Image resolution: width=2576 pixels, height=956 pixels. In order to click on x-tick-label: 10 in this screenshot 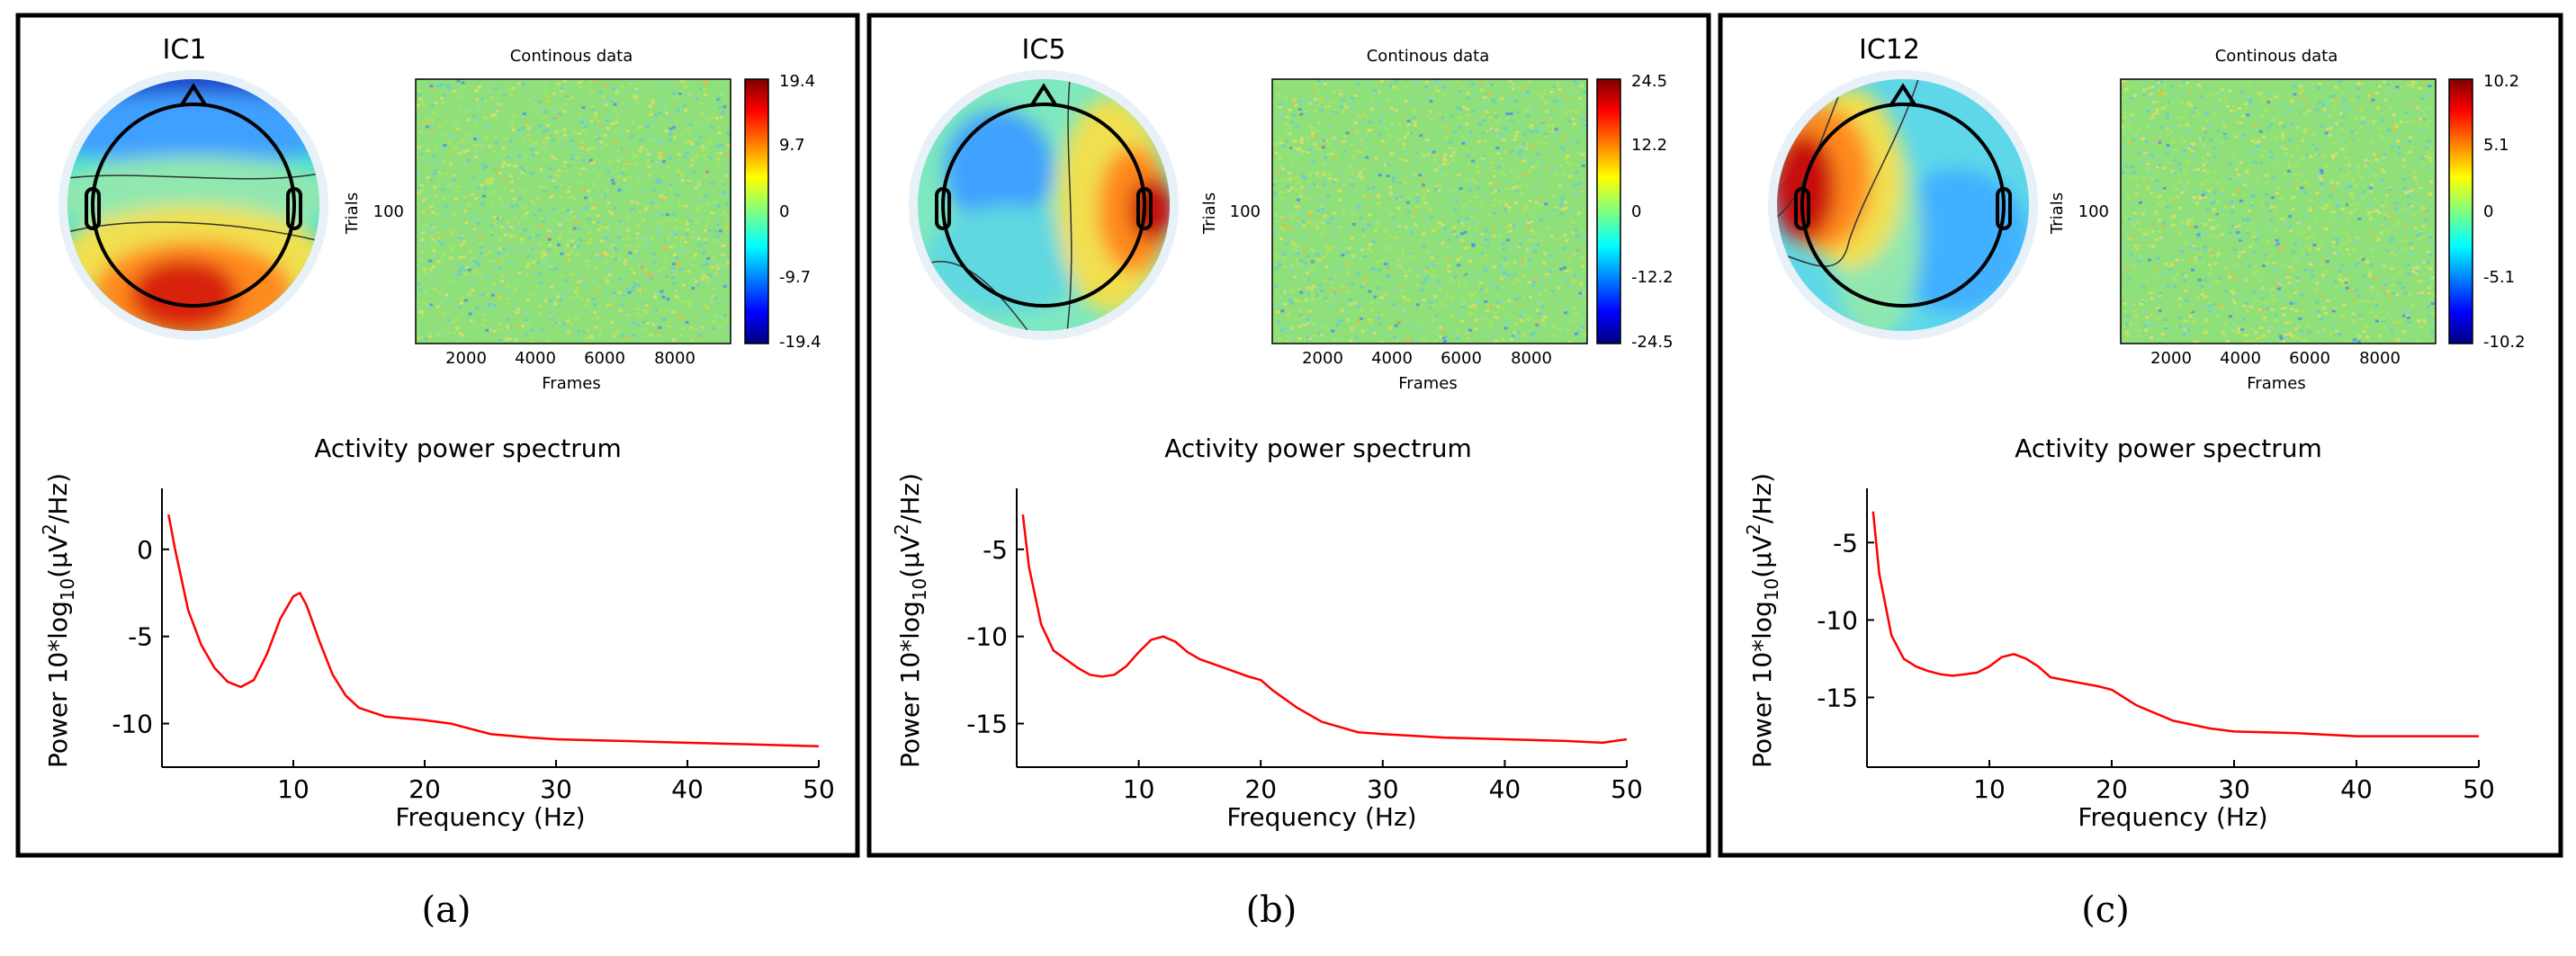, I will do `click(1139, 789)`.